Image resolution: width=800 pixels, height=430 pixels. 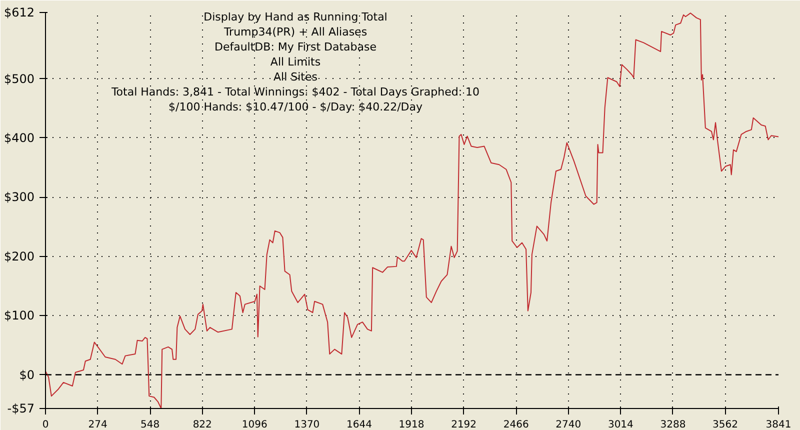 What do you see at coordinates (295, 32) in the screenshot?
I see `annotation: Trump34(PR) + All Aliases` at bounding box center [295, 32].